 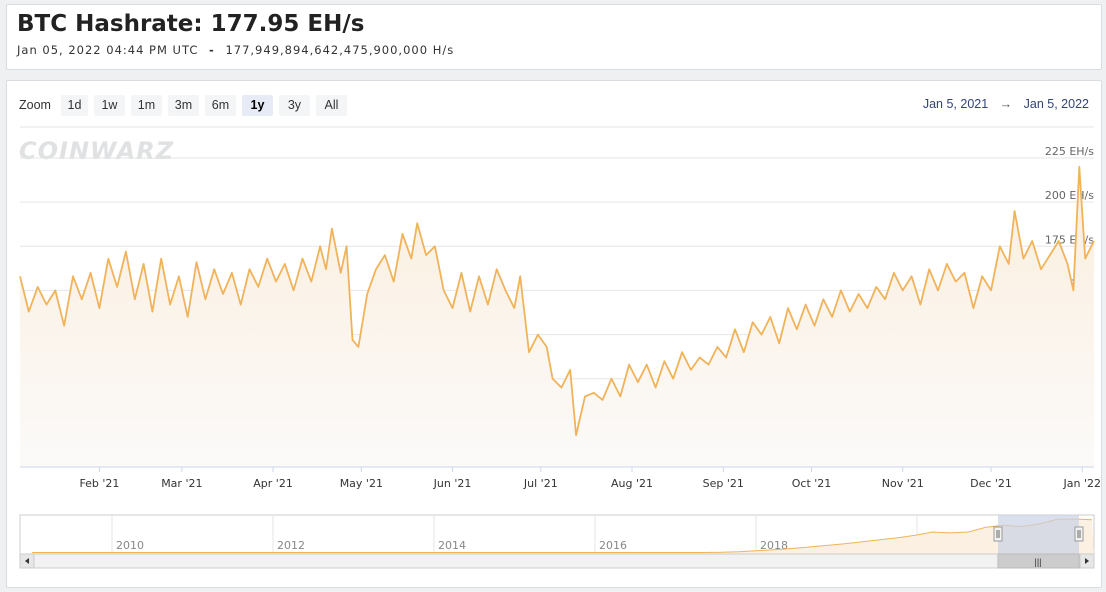 I want to click on timestamp: Jan 05, 2022 04:44 PM UTC, so click(x=108, y=50).